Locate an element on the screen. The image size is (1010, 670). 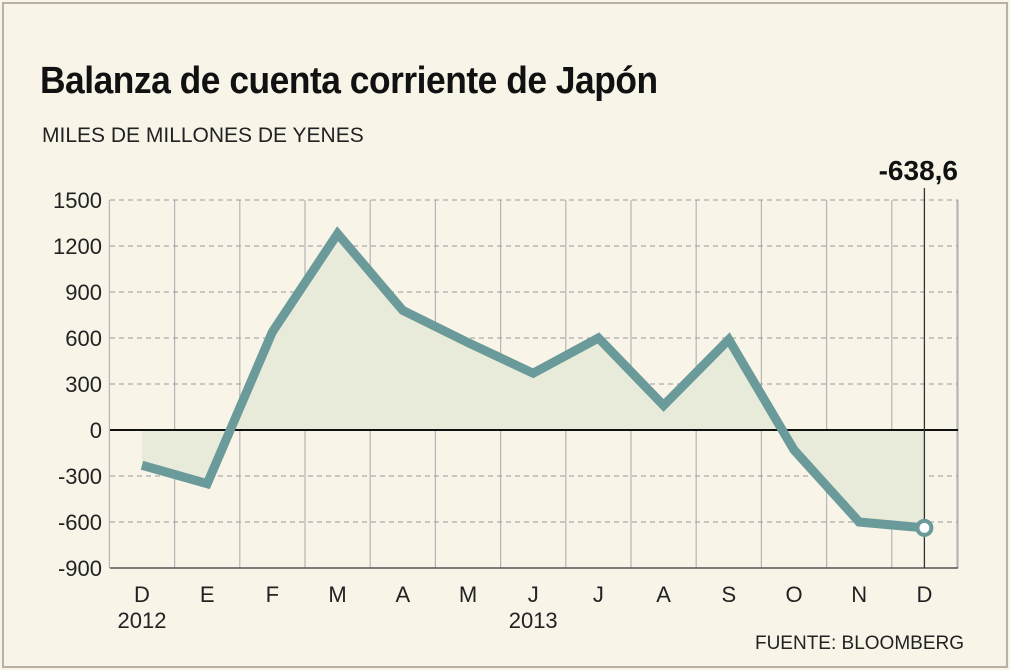
x-tick-label: S is located at coordinates (728, 594).